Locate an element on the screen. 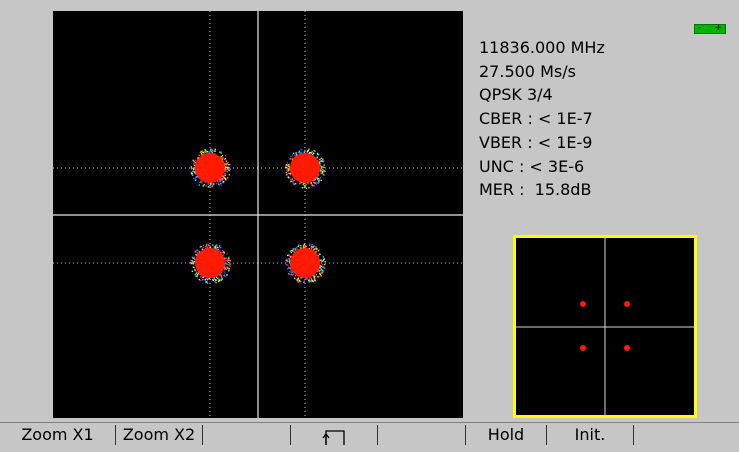  hold-button: Hold is located at coordinates (506, 434).